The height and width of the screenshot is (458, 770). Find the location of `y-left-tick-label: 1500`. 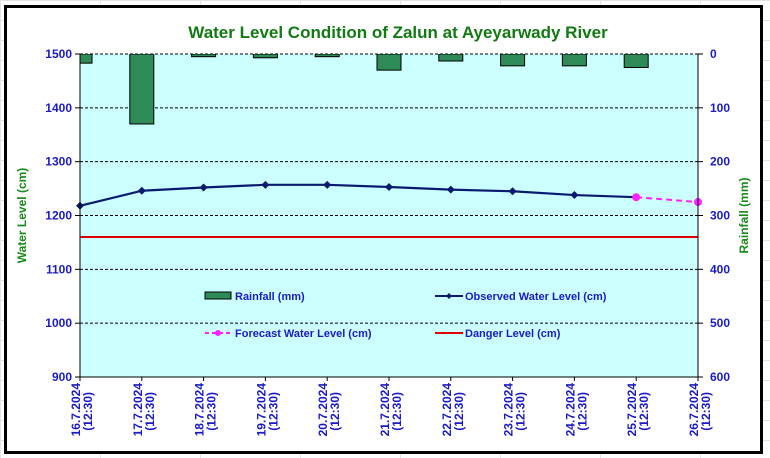

y-left-tick-label: 1500 is located at coordinates (58, 54).